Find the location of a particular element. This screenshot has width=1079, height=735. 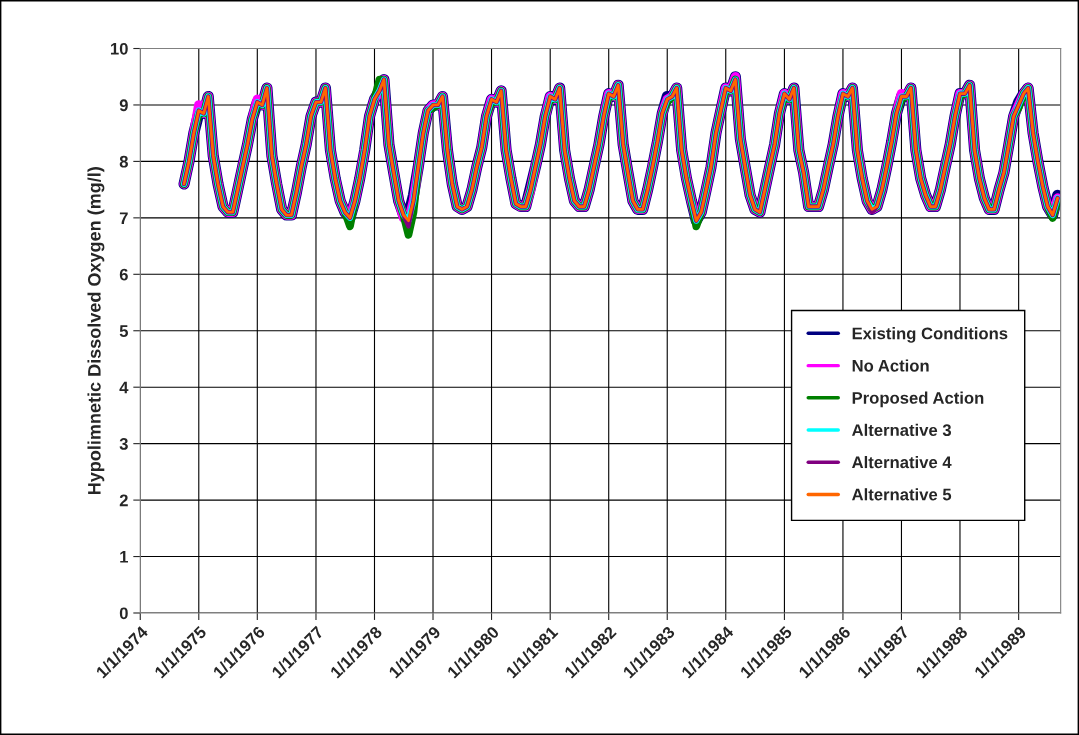

y-tick-label: 5 is located at coordinates (123, 331).